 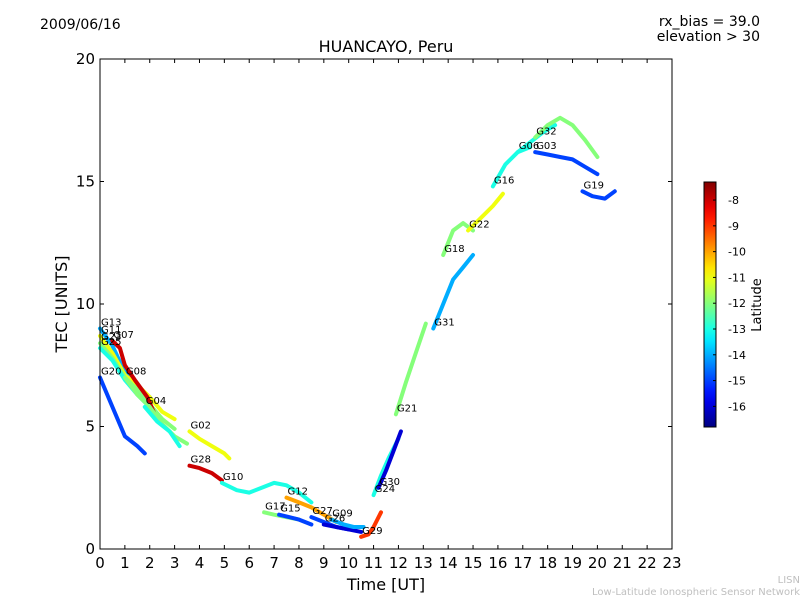 I want to click on series-g19, so click(x=598, y=195).